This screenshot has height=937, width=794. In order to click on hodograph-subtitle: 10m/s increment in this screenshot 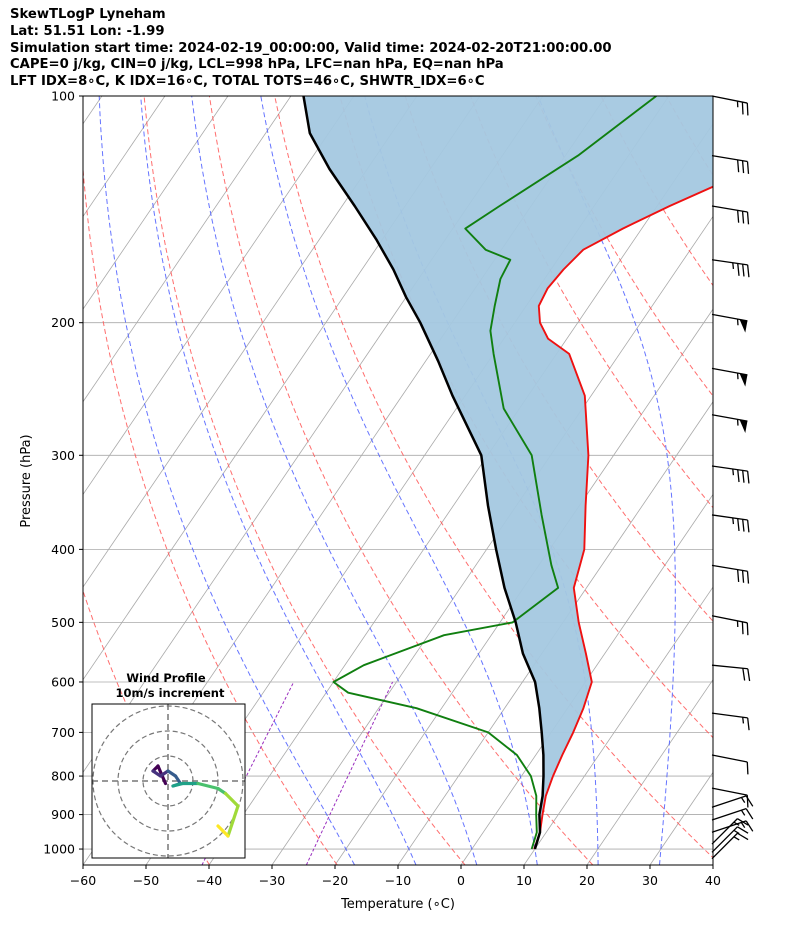, I will do `click(170, 693)`.